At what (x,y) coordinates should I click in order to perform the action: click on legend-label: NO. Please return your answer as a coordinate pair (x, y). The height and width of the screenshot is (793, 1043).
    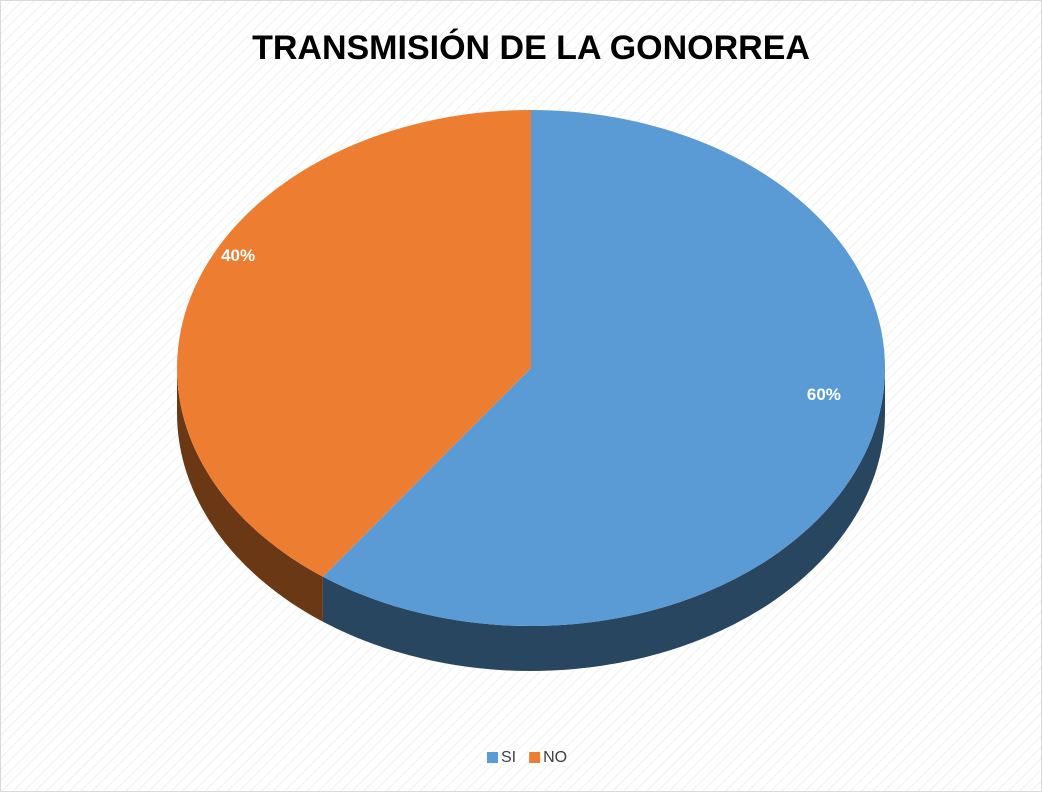
    Looking at the image, I should click on (555, 757).